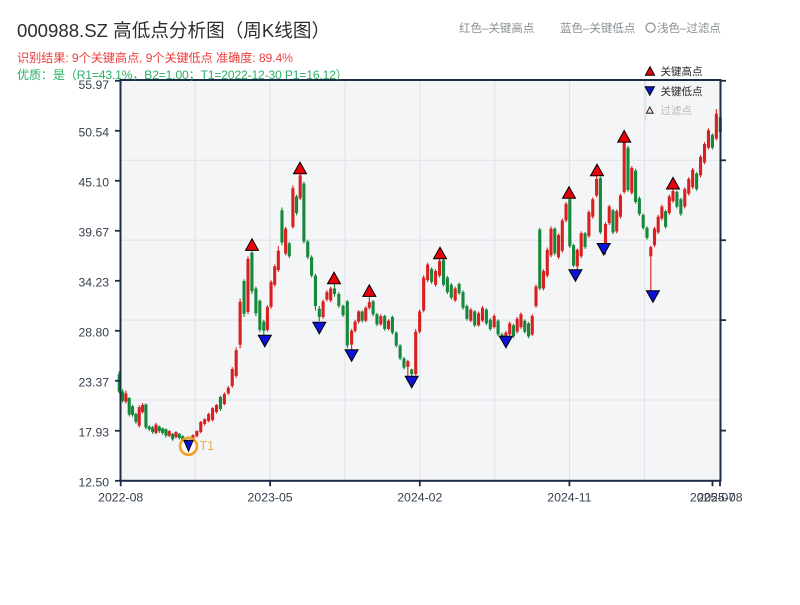 This screenshot has height=605, width=800. I want to click on svg-text: 2024-02, so click(419, 498).